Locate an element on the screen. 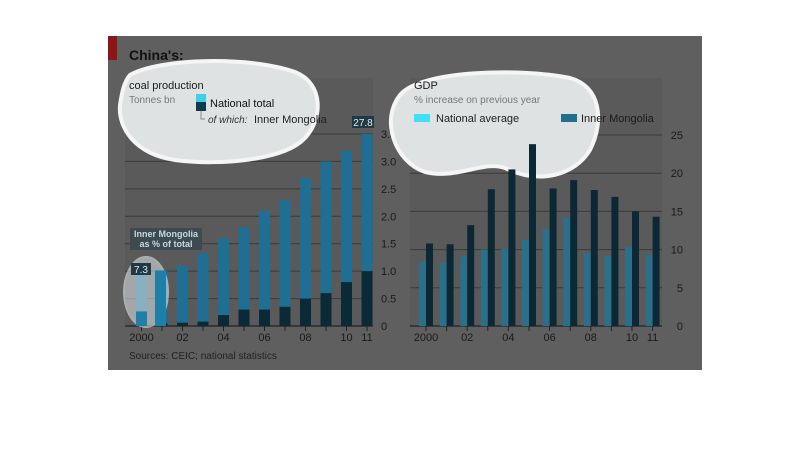 The width and height of the screenshot is (810, 464). gdp-y-tick-label: 25 is located at coordinates (677, 136).